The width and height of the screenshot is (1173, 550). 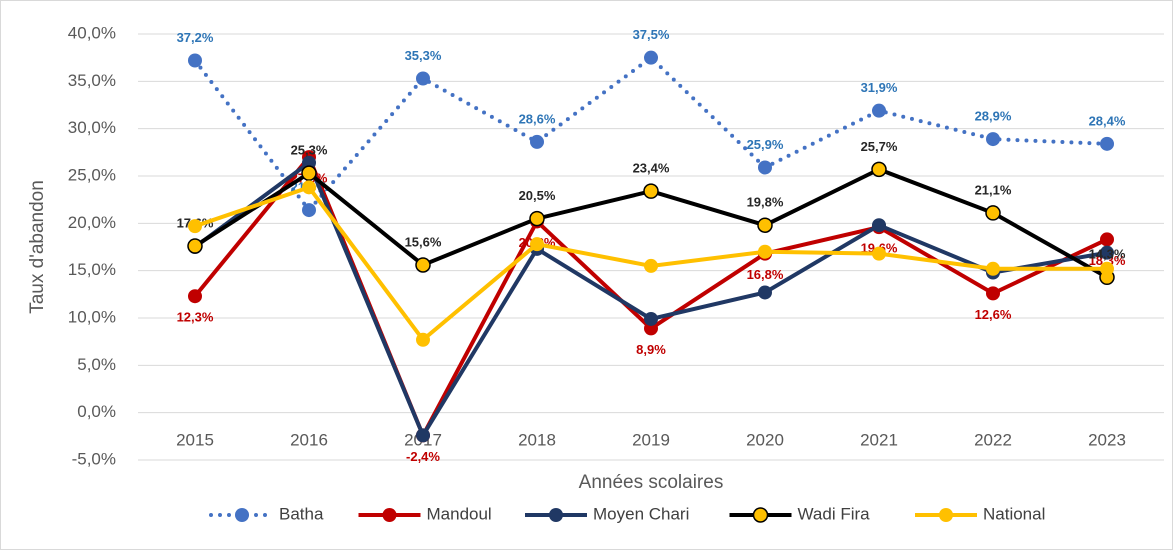 What do you see at coordinates (309, 150) in the screenshot?
I see `data-label: 25,3%` at bounding box center [309, 150].